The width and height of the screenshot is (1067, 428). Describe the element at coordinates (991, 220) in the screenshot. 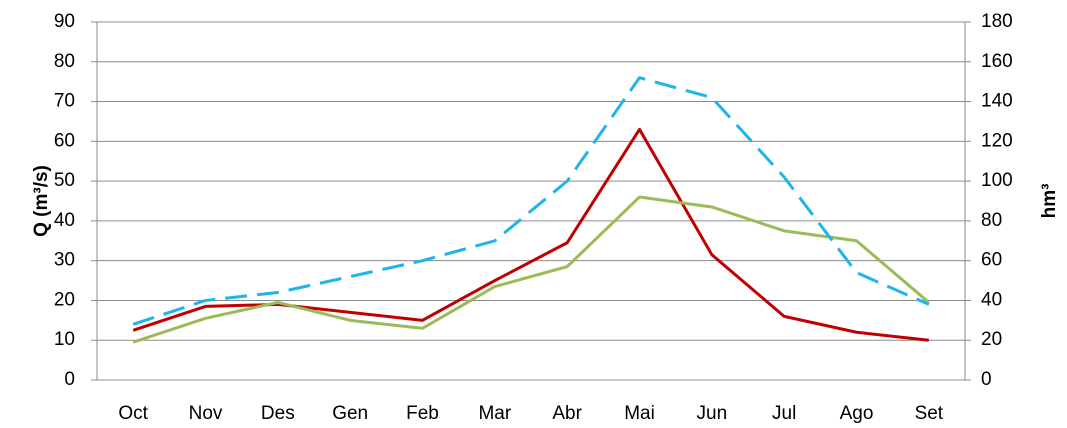

I see `y2-tick-label: 80` at that location.